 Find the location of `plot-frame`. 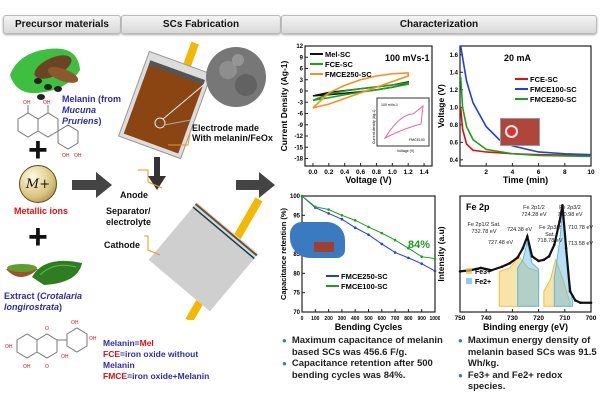

plot-frame is located at coordinates (525, 254).